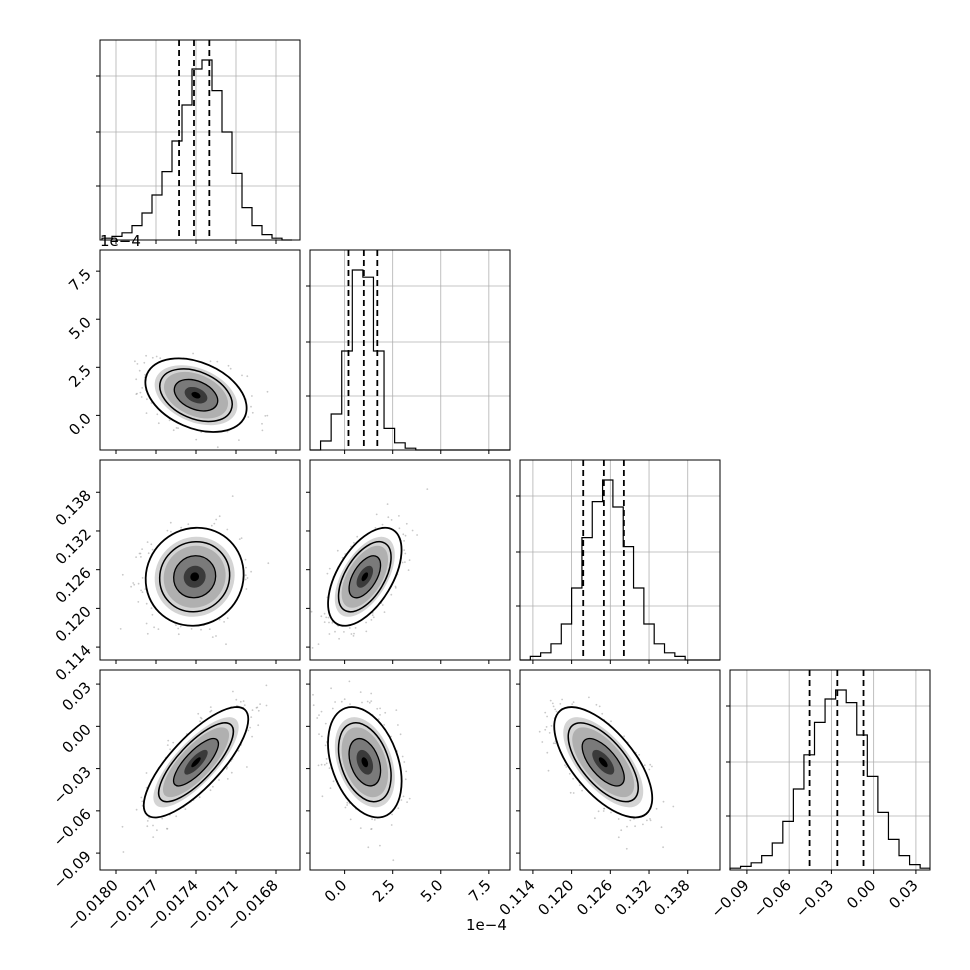  Describe the element at coordinates (594, 897) in the screenshot. I see `x-tick-label: 0.126` at that location.